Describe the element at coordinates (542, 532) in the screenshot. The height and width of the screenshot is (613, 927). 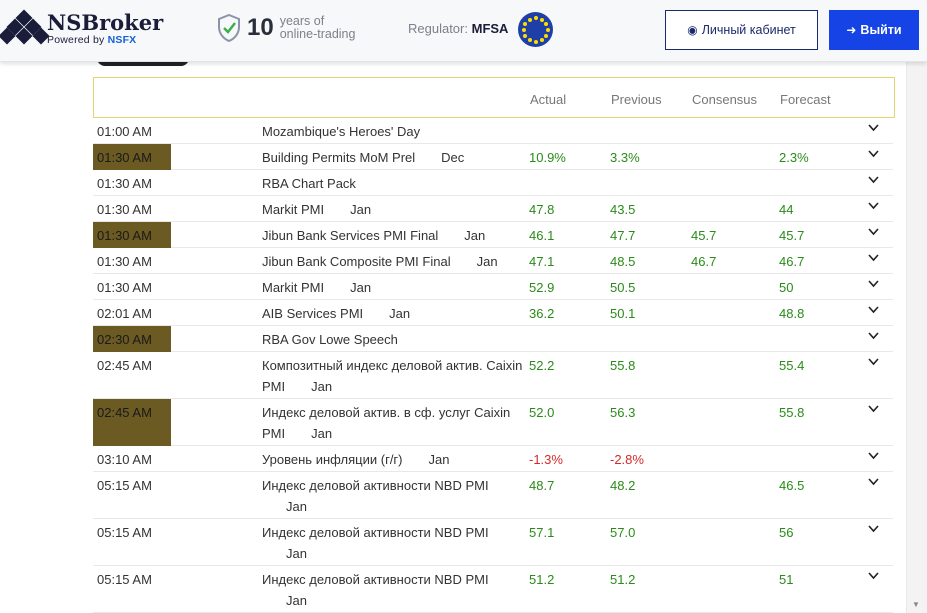
I see `value-actual: 57.1` at that location.